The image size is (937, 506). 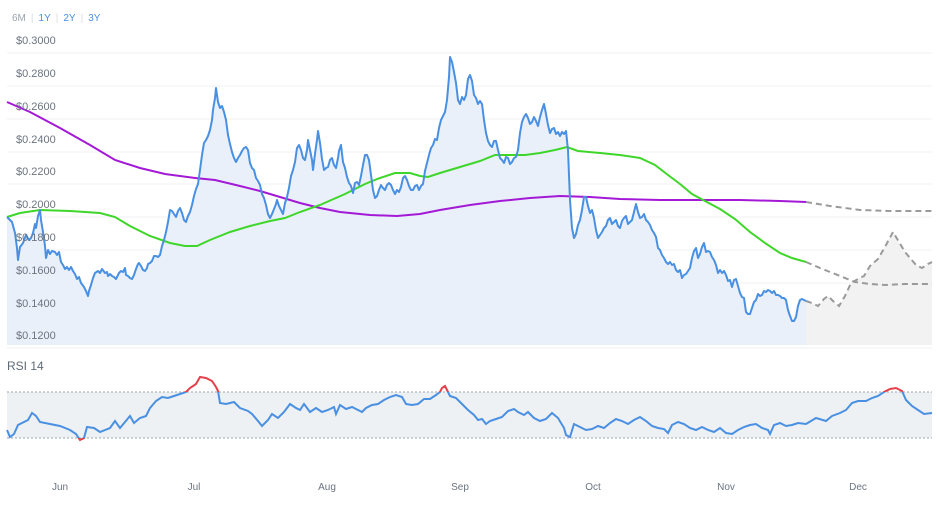 I want to click on x-axis-label: Jun, so click(x=60, y=487).